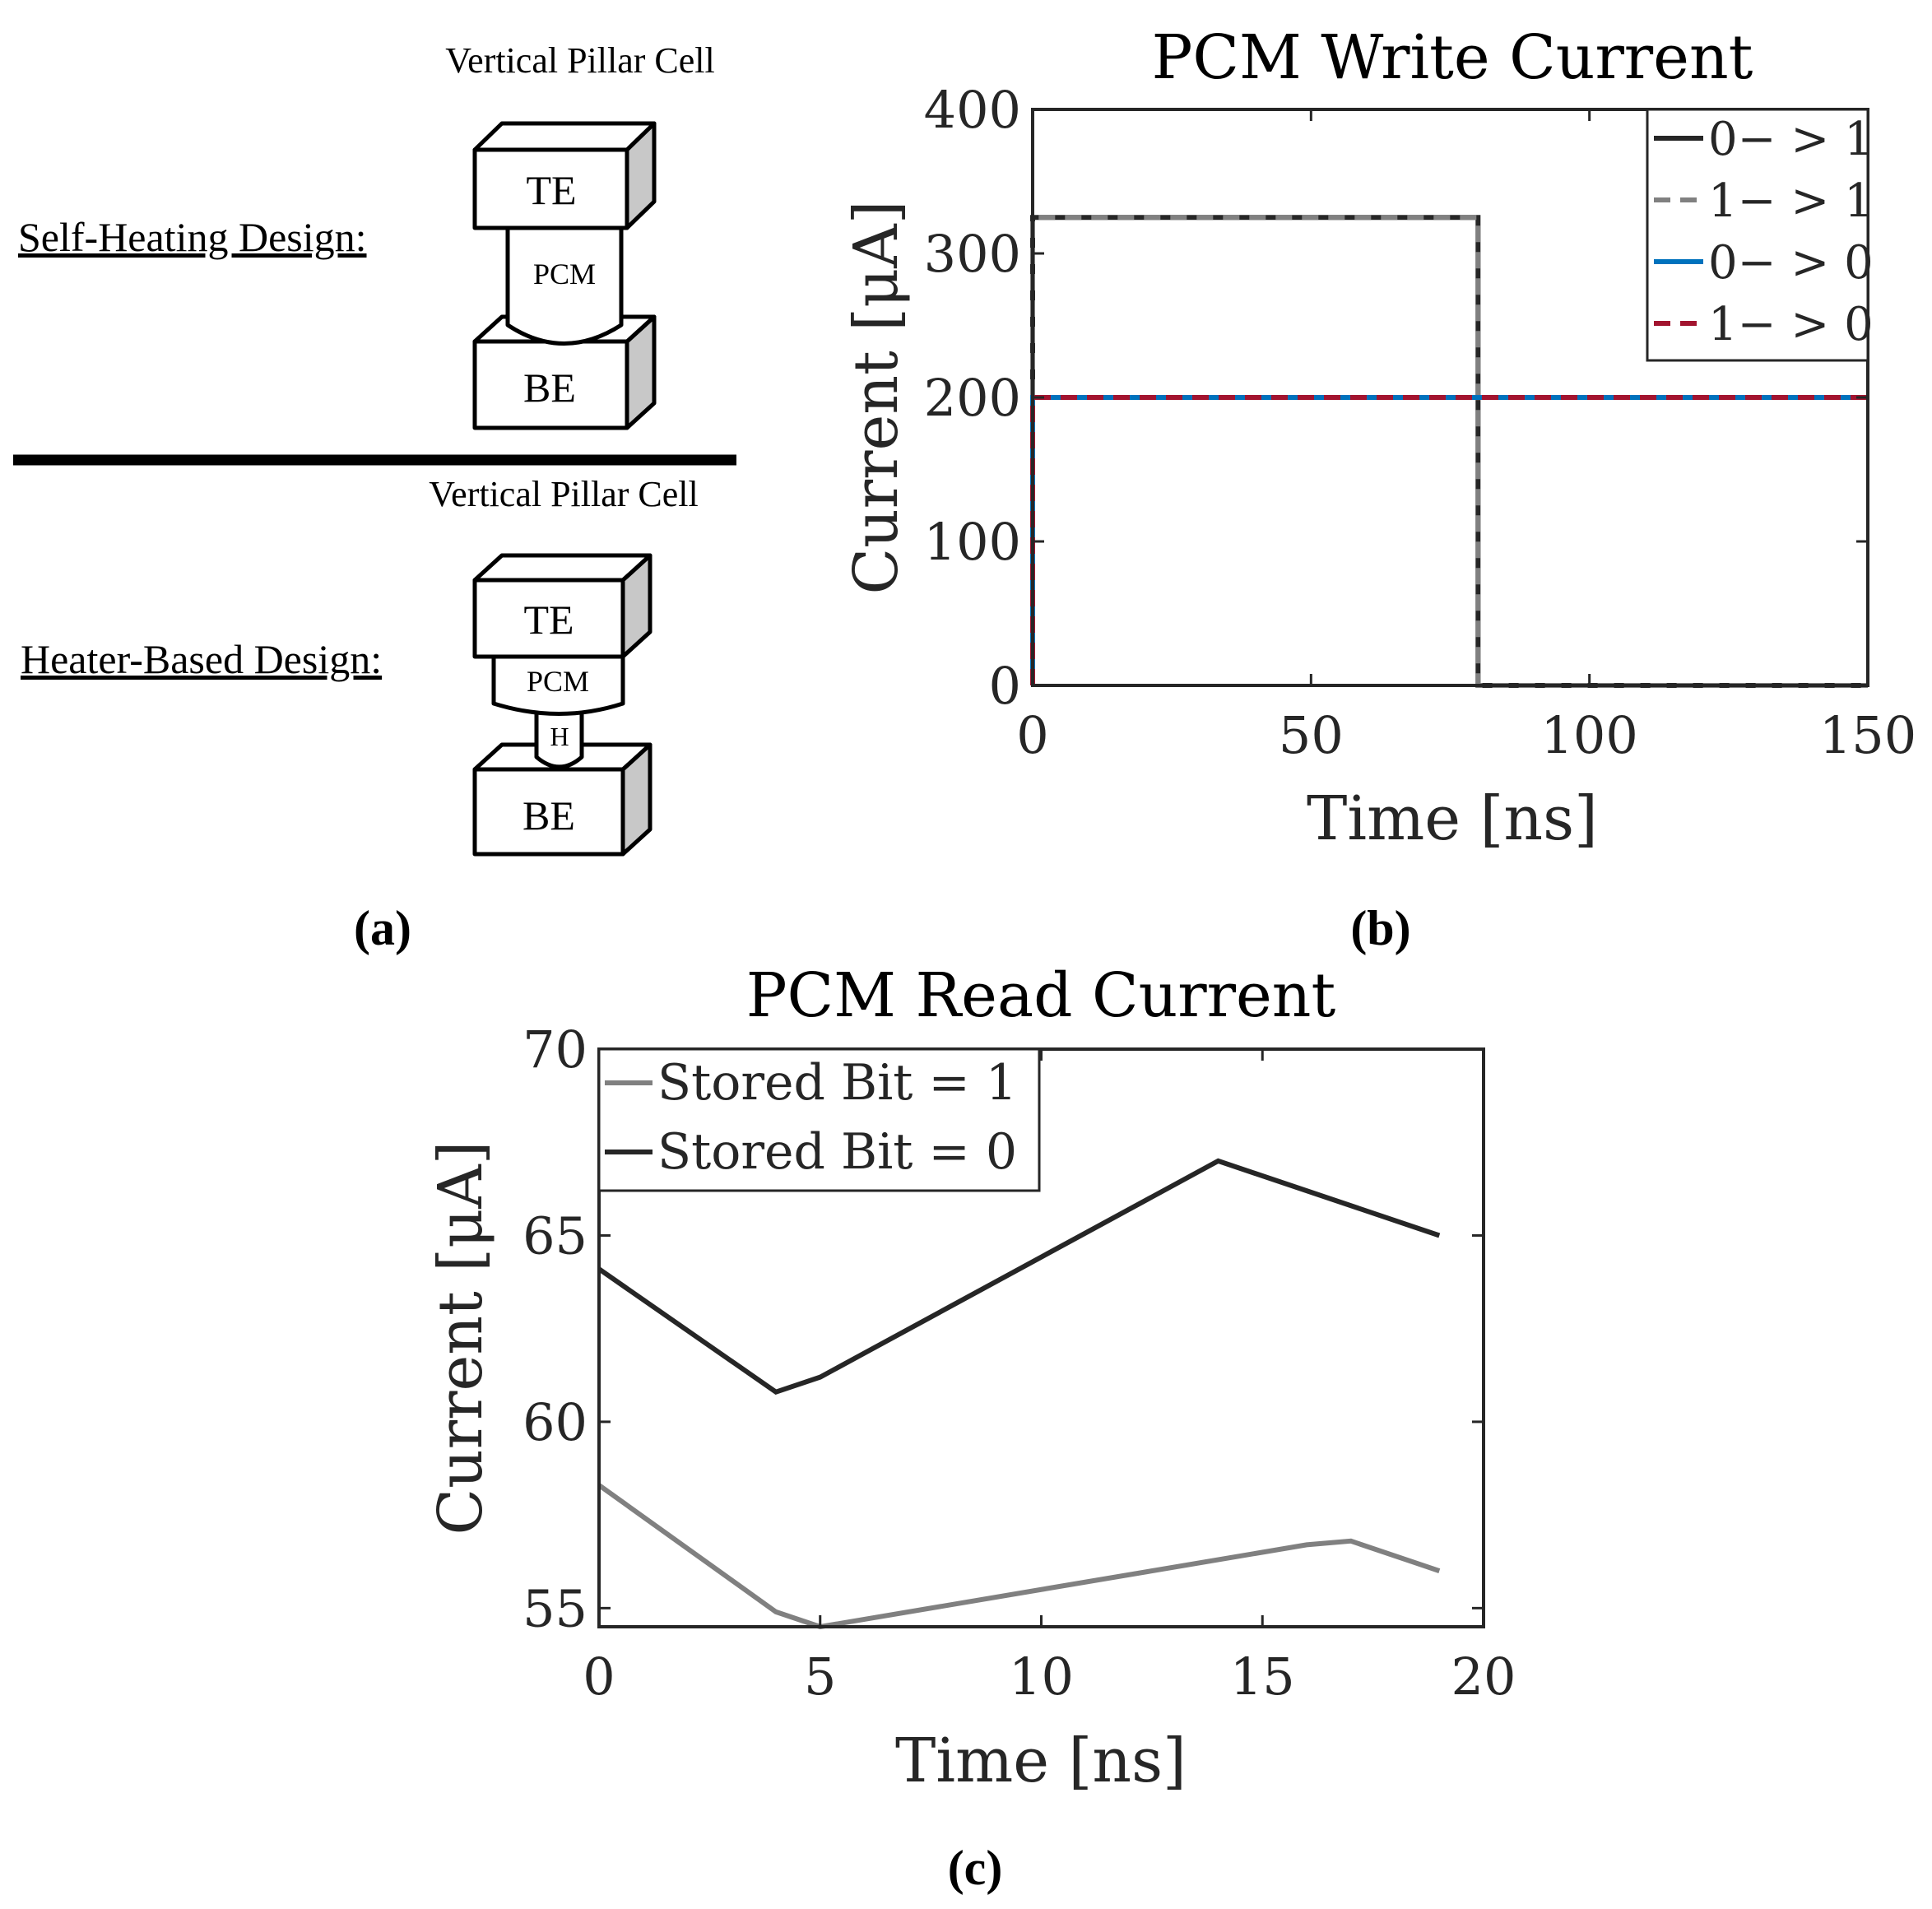 This screenshot has height=1909, width=1932. I want to click on panel-label-a: (a), so click(382, 928).